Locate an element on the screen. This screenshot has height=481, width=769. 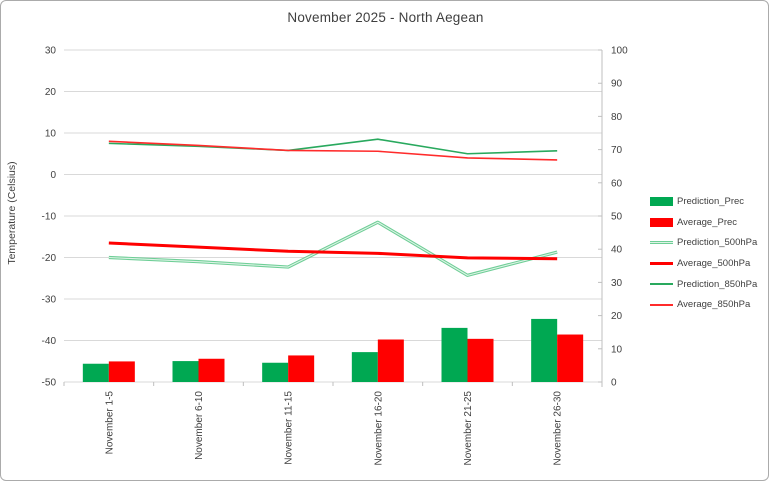
right-axis-tick-label: 60 is located at coordinates (617, 183).